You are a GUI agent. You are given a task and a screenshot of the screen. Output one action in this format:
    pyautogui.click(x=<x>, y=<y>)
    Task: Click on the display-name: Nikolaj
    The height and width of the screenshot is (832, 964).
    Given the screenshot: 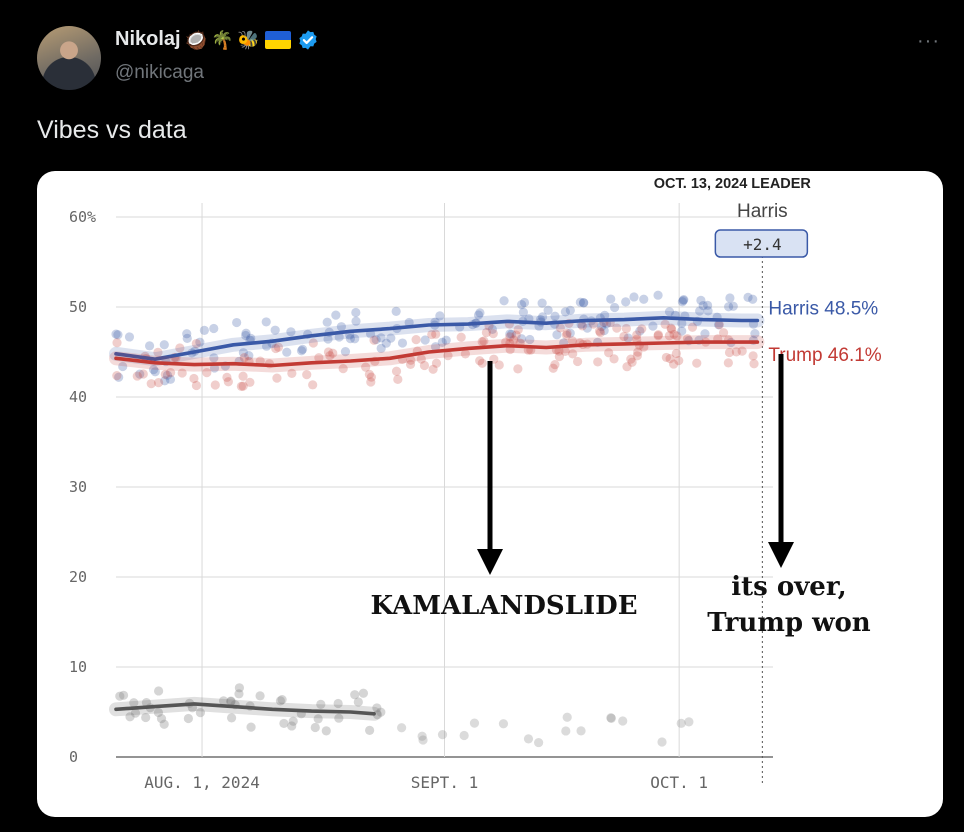 What is the action you would take?
    pyautogui.click(x=148, y=39)
    